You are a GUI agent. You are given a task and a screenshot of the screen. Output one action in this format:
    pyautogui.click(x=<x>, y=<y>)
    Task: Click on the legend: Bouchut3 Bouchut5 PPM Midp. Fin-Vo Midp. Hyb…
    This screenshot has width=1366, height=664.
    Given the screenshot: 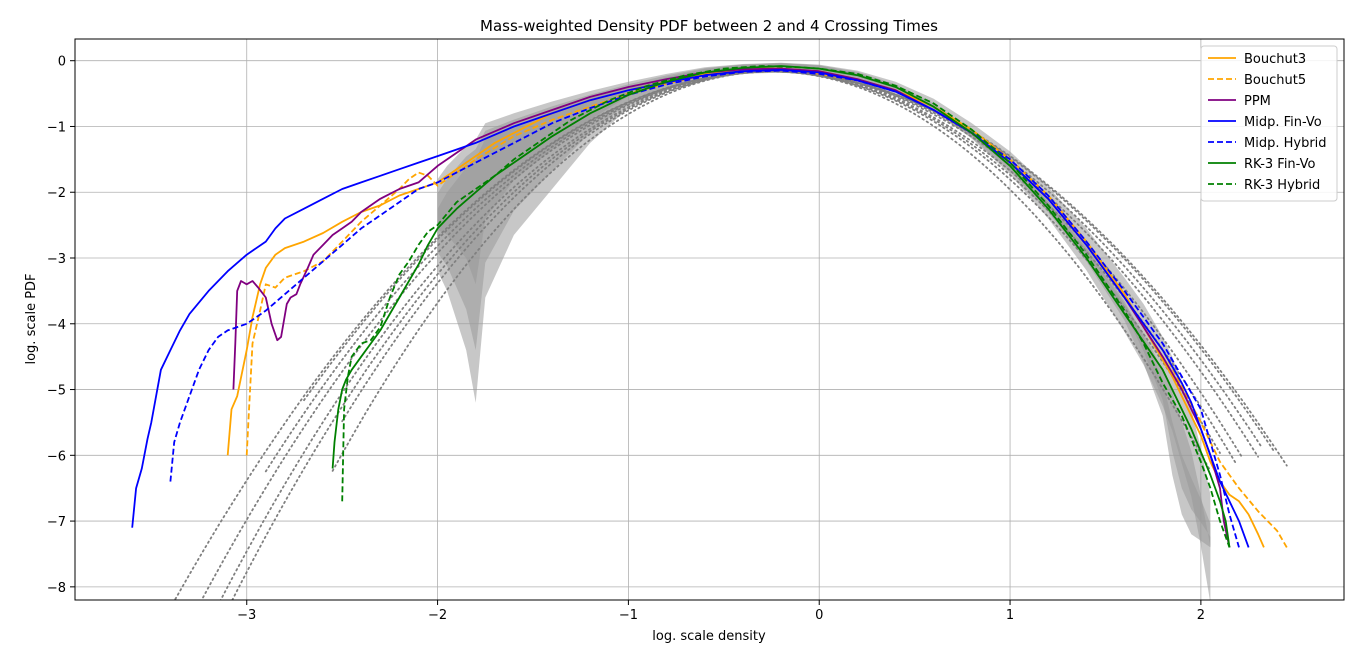 What is the action you would take?
    pyautogui.click(x=1269, y=123)
    